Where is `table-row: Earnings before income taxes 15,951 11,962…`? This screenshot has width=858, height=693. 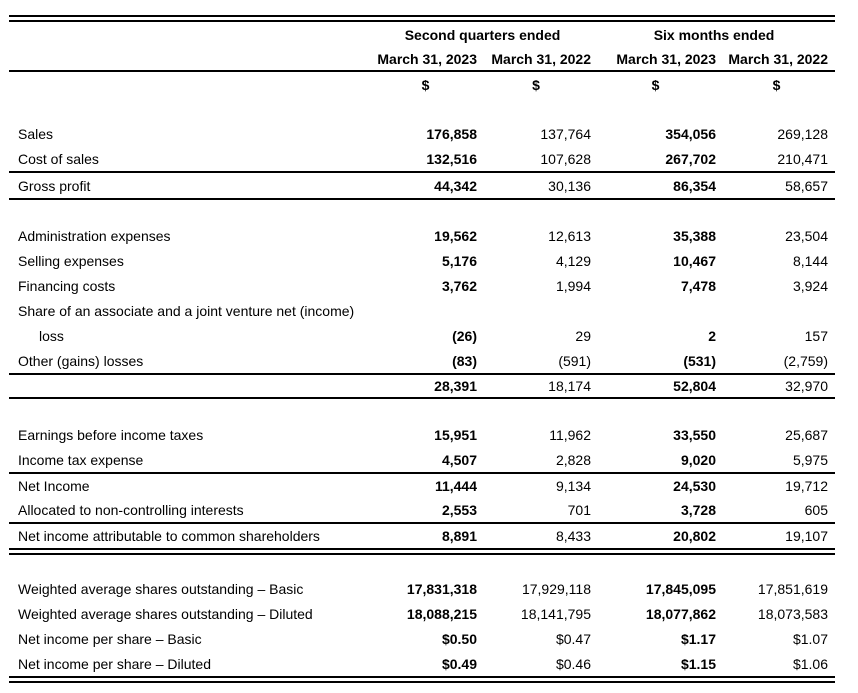
table-row: Earnings before income taxes 15,951 11,962… is located at coordinates (422, 434).